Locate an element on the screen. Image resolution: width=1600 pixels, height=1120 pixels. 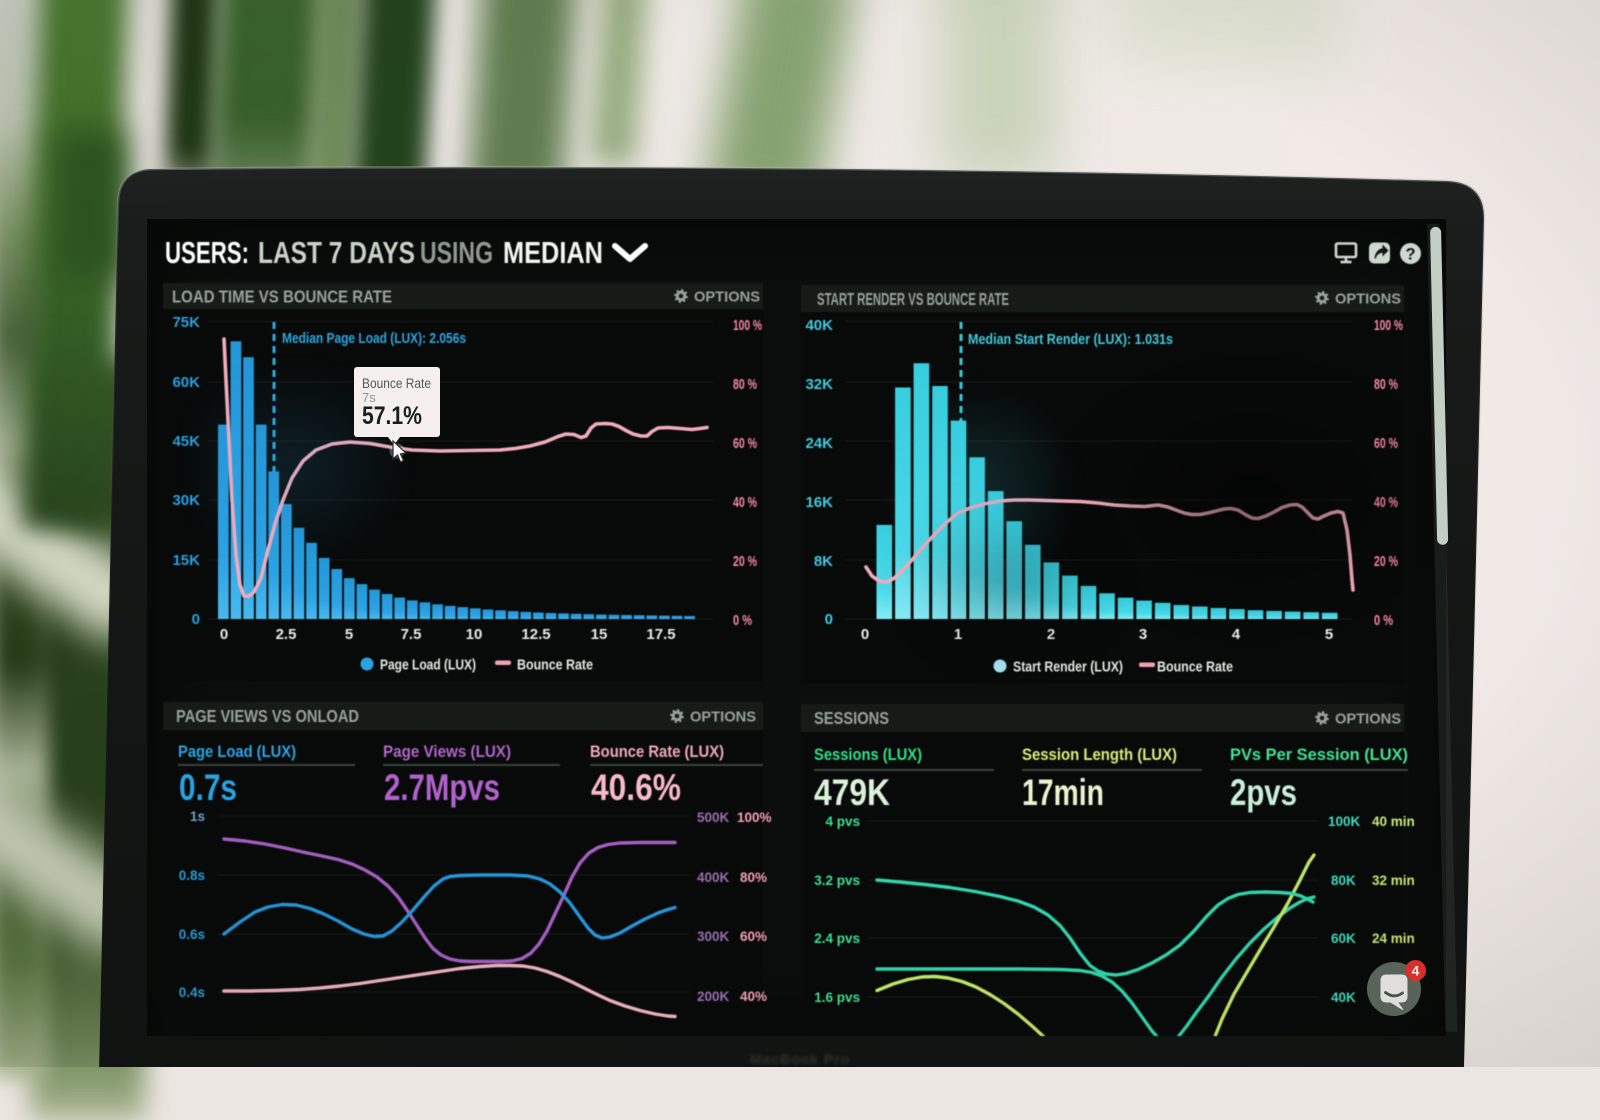
svg-text: 7s is located at coordinates (369, 397).